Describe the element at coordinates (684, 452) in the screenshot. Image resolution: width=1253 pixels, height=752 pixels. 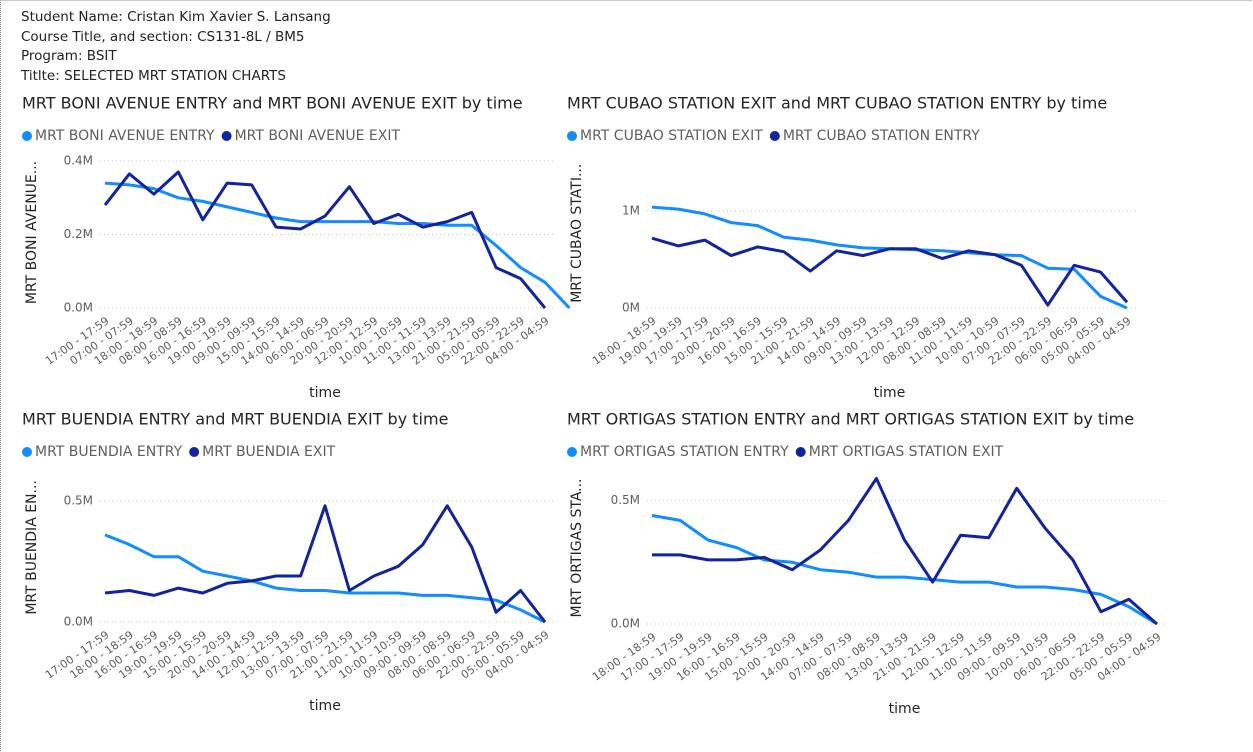
I see `legend-label: MRT ORTIGAS STATION ENTRY` at that location.